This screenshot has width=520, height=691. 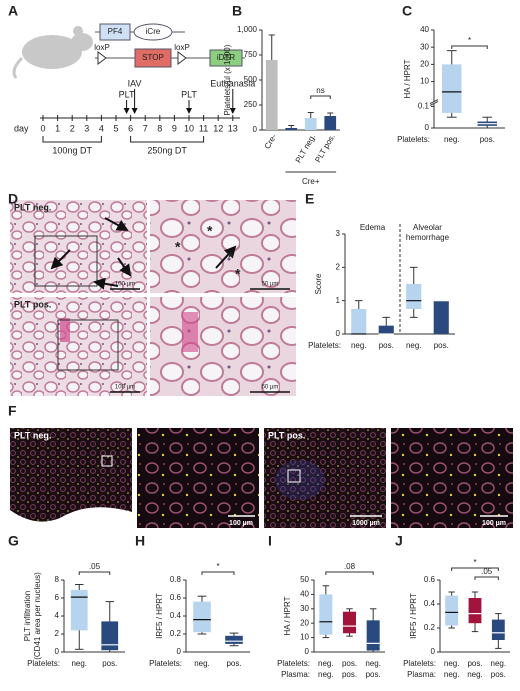 What do you see at coordinates (286, 435) in the screenshot?
I see `image-label: PLT pos.` at bounding box center [286, 435].